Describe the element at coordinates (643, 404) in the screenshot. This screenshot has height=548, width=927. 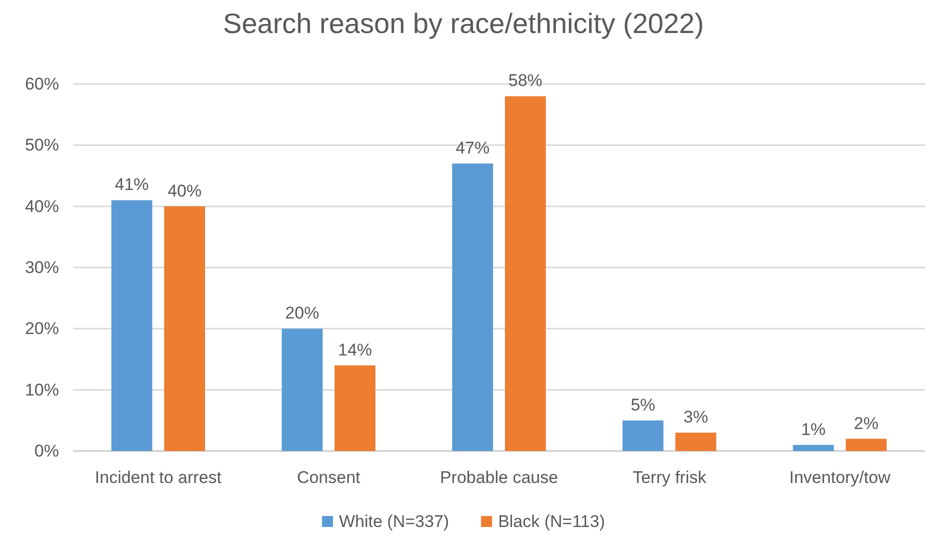
I see `data-label: 5%` at that location.